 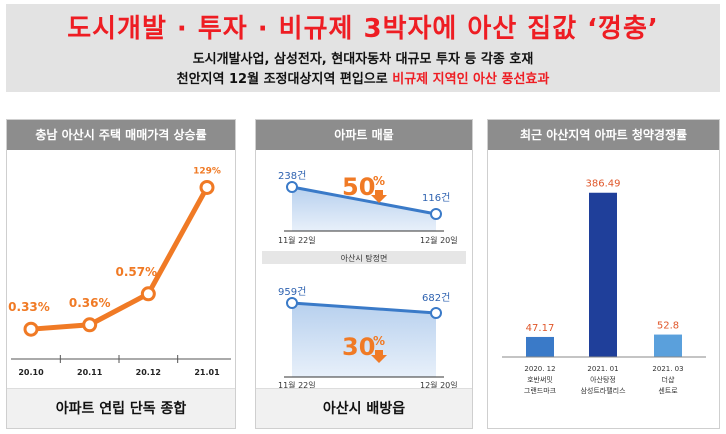 I want to click on subscription-bar-value: 52.8, so click(x=668, y=326).